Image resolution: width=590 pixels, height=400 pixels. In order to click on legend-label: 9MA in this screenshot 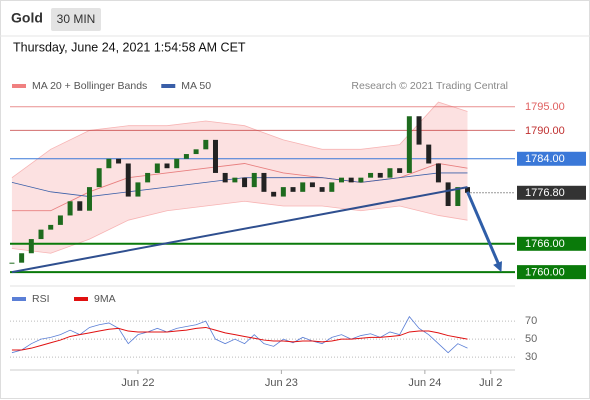, I will do `click(105, 299)`.